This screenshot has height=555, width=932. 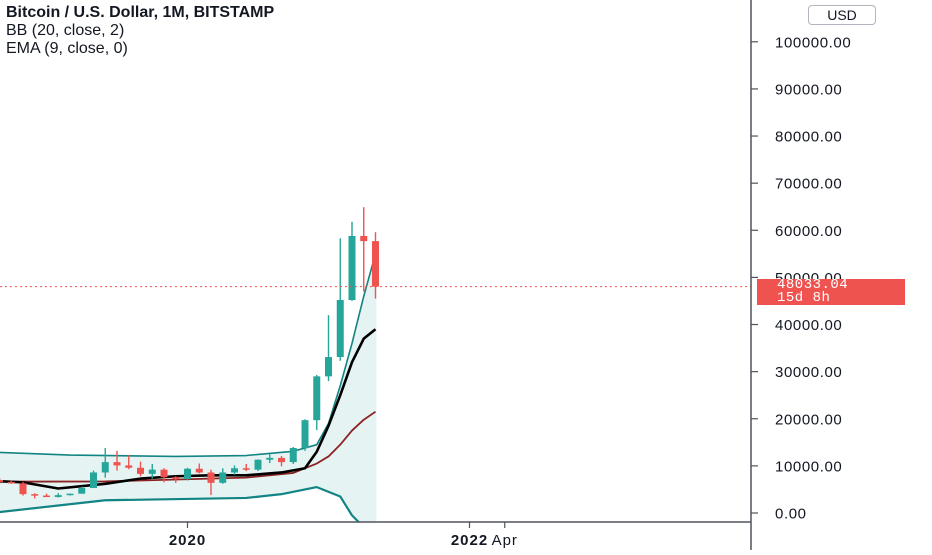 I want to click on time-tick-label: 2020, so click(x=187, y=540).